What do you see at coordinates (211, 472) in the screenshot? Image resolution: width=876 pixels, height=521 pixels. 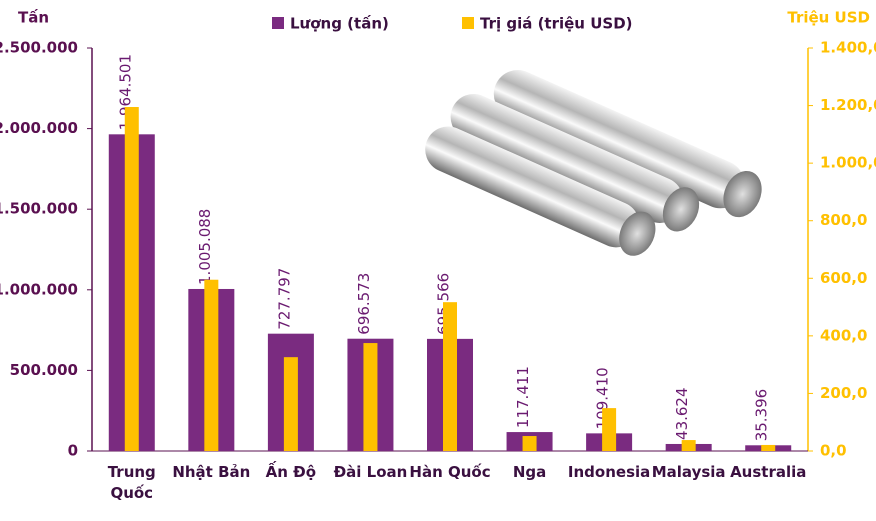 I see `x-tick-label: Nhật Bản` at bounding box center [211, 472].